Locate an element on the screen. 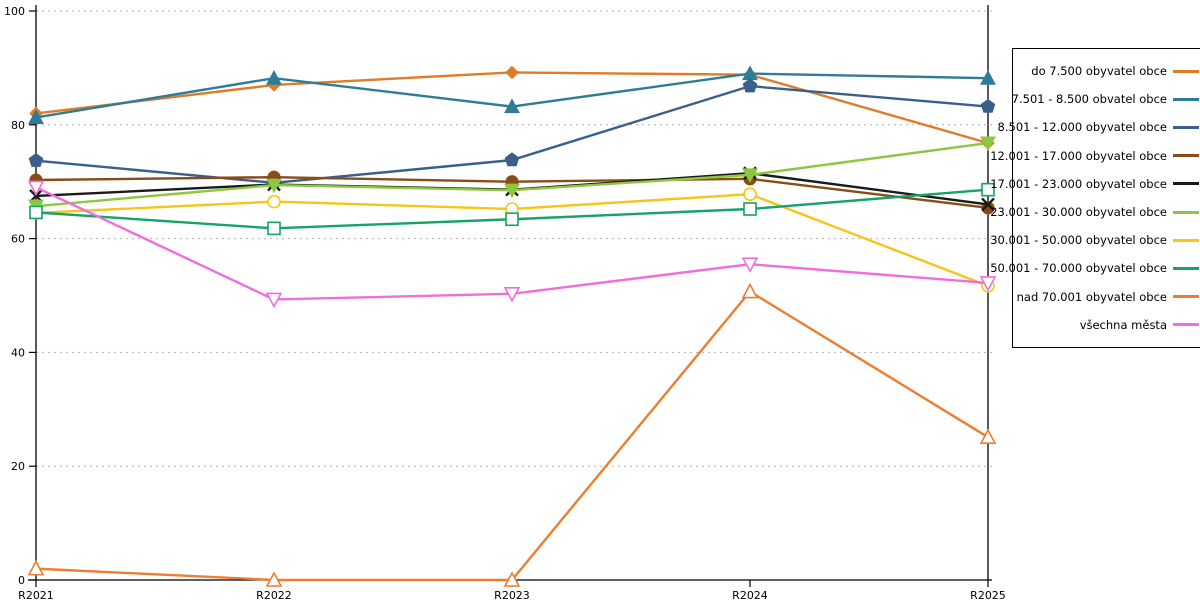  legend-item: všechna města is located at coordinates (1109, 325).